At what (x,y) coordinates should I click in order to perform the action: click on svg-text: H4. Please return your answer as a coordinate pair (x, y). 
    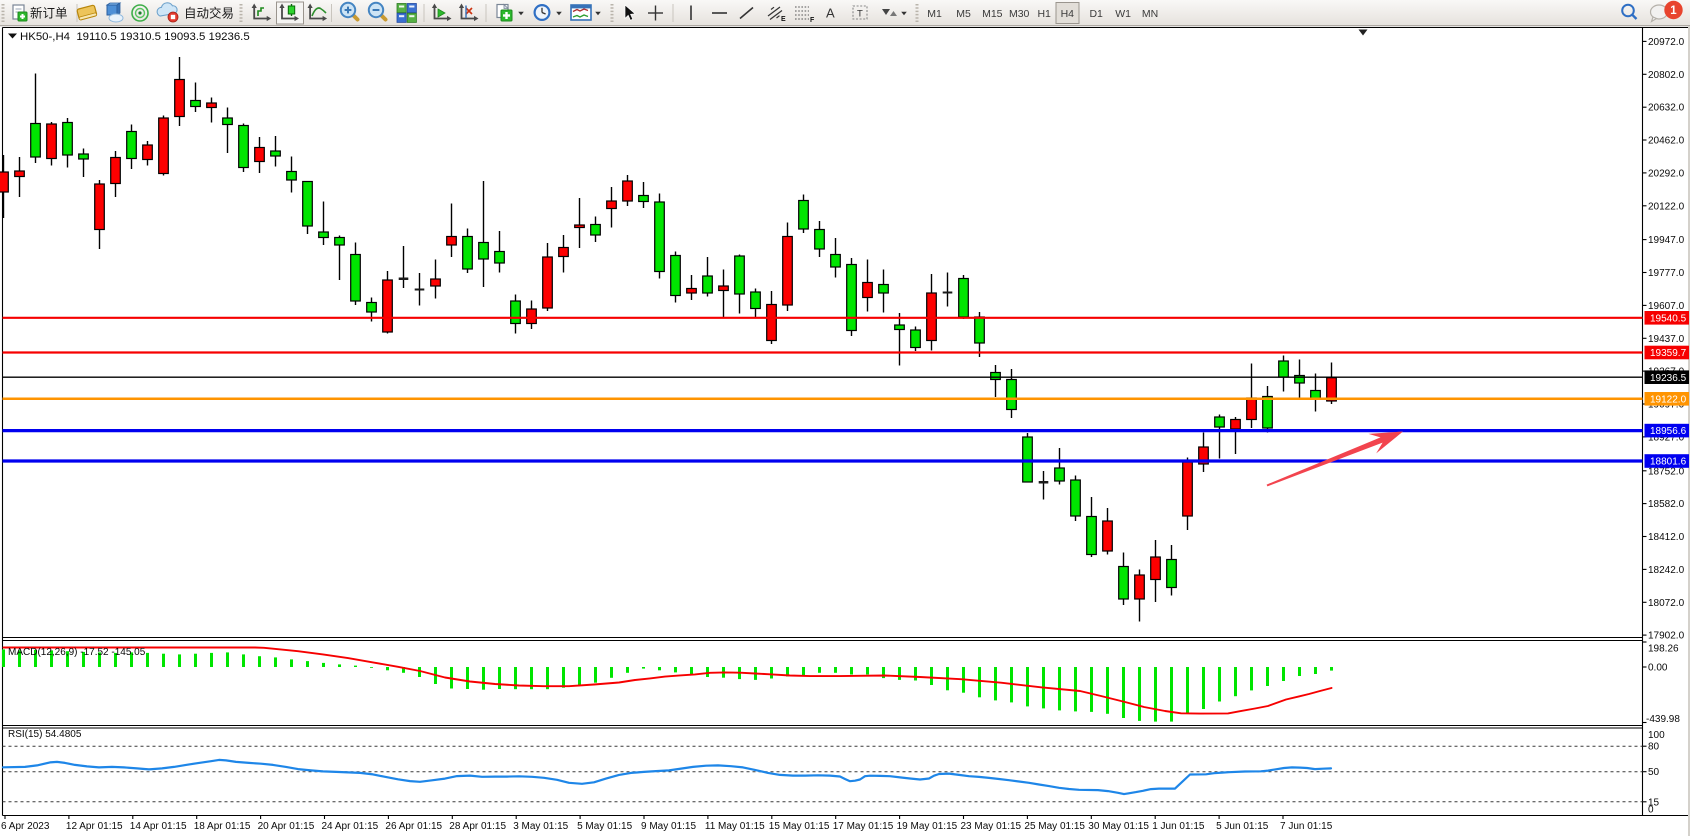
    Looking at the image, I should click on (1068, 14).